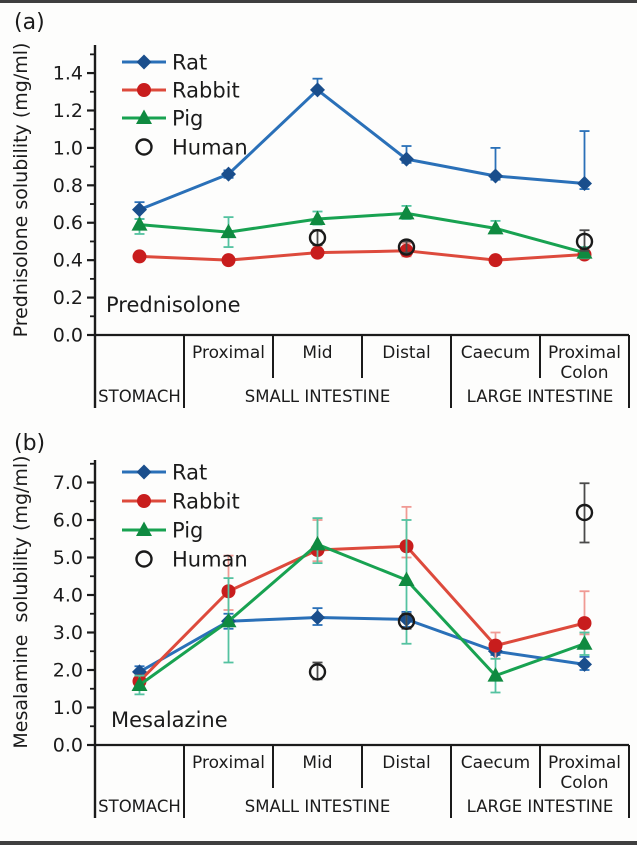 The image size is (637, 845). Describe the element at coordinates (68, 298) in the screenshot. I see `y-tick-label: 0.2` at that location.